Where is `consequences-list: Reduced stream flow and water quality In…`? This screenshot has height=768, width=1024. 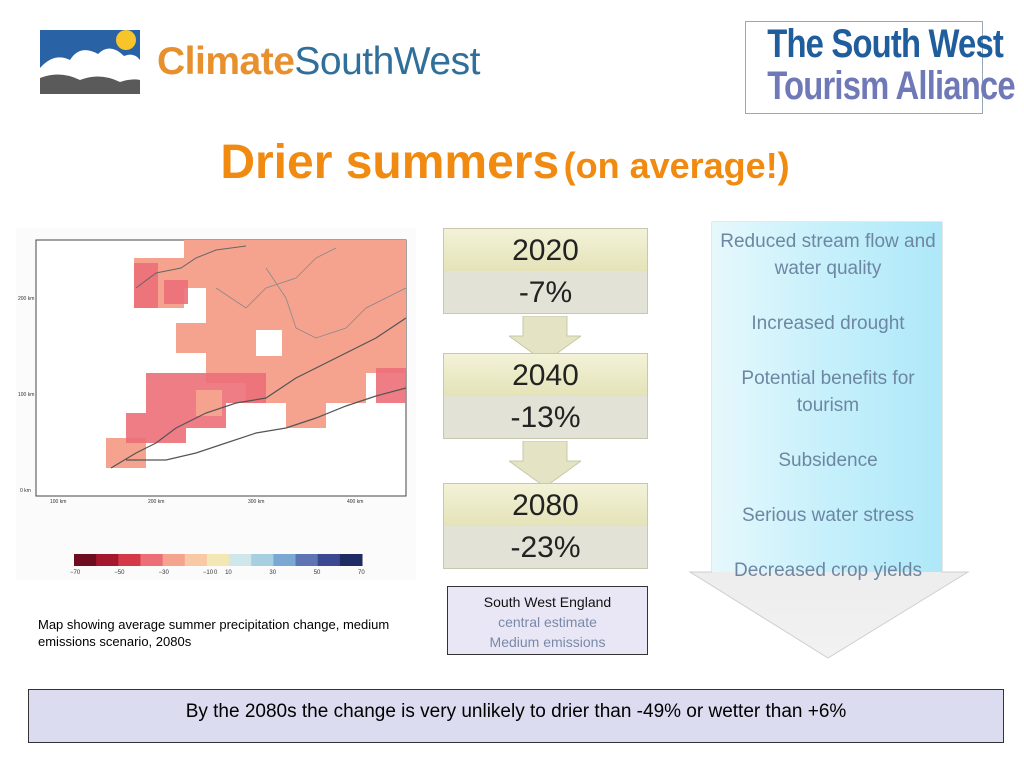 consequences-list: Reduced stream flow and water quality In… is located at coordinates (828, 420).